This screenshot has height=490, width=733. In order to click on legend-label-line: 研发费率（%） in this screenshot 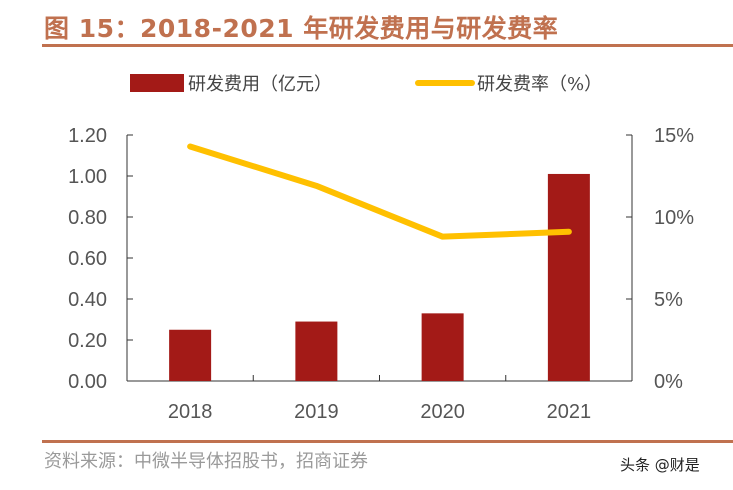, I will do `click(539, 84)`.